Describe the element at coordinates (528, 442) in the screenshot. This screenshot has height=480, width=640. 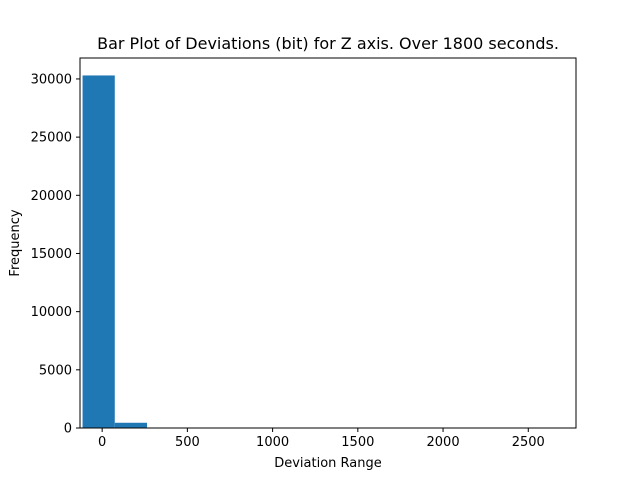
I see `x-tick-label: 2500` at that location.